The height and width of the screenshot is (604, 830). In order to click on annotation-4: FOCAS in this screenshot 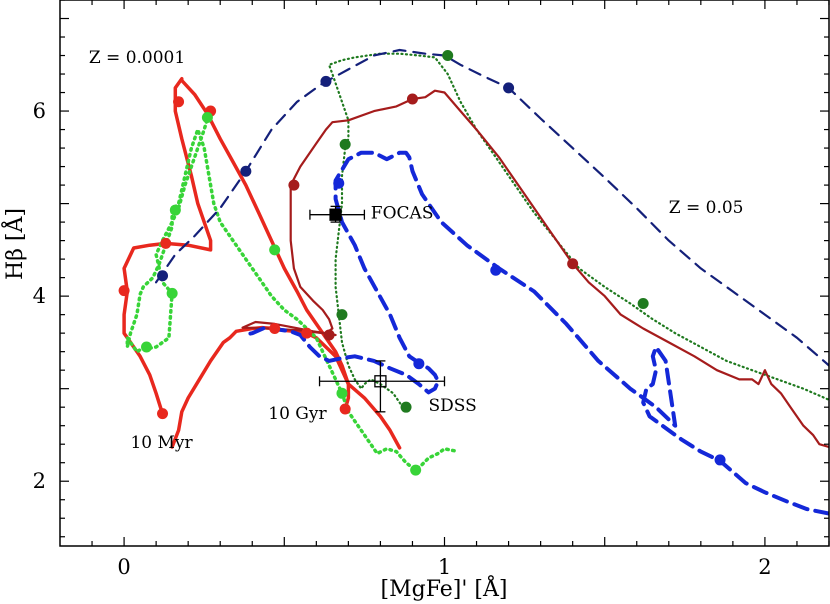, I will do `click(402, 213)`.